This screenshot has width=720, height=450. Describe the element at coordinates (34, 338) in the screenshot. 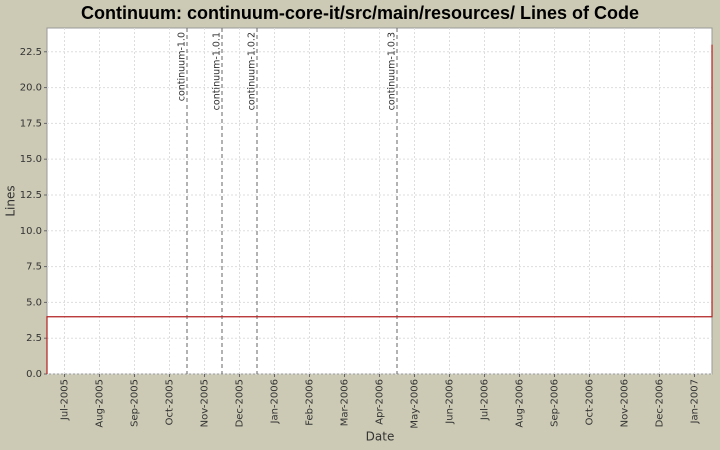

I see `y-tick-label: 2.5` at that location.